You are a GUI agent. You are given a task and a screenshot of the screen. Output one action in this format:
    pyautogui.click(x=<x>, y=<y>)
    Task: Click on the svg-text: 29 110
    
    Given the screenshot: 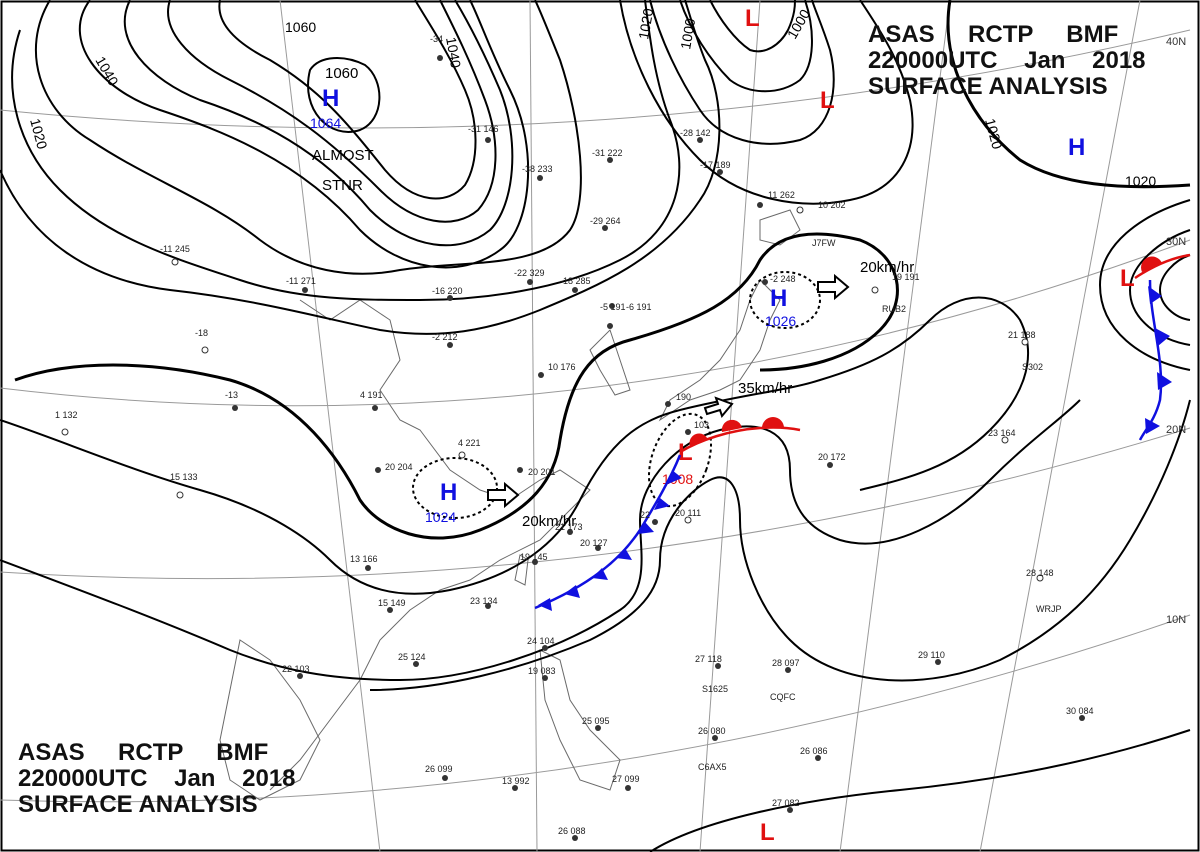 What is the action you would take?
    pyautogui.click(x=931, y=655)
    